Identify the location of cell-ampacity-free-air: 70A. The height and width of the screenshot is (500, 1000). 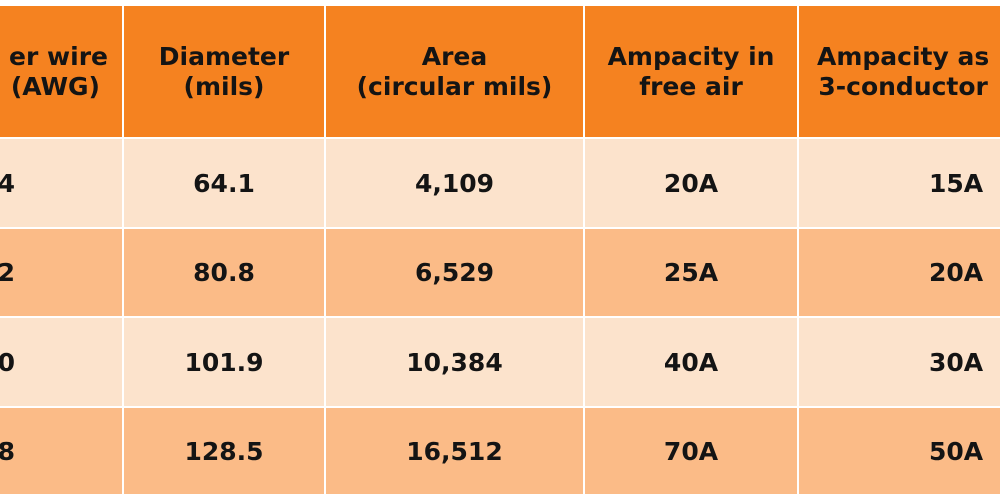
(691, 451).